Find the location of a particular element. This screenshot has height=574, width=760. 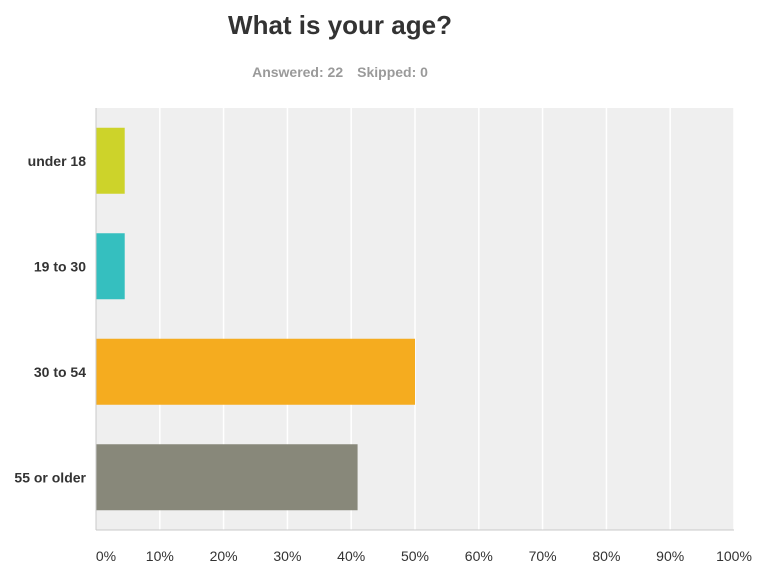

response-stats: Answered: 22 Skipped: 0 is located at coordinates (340, 72).